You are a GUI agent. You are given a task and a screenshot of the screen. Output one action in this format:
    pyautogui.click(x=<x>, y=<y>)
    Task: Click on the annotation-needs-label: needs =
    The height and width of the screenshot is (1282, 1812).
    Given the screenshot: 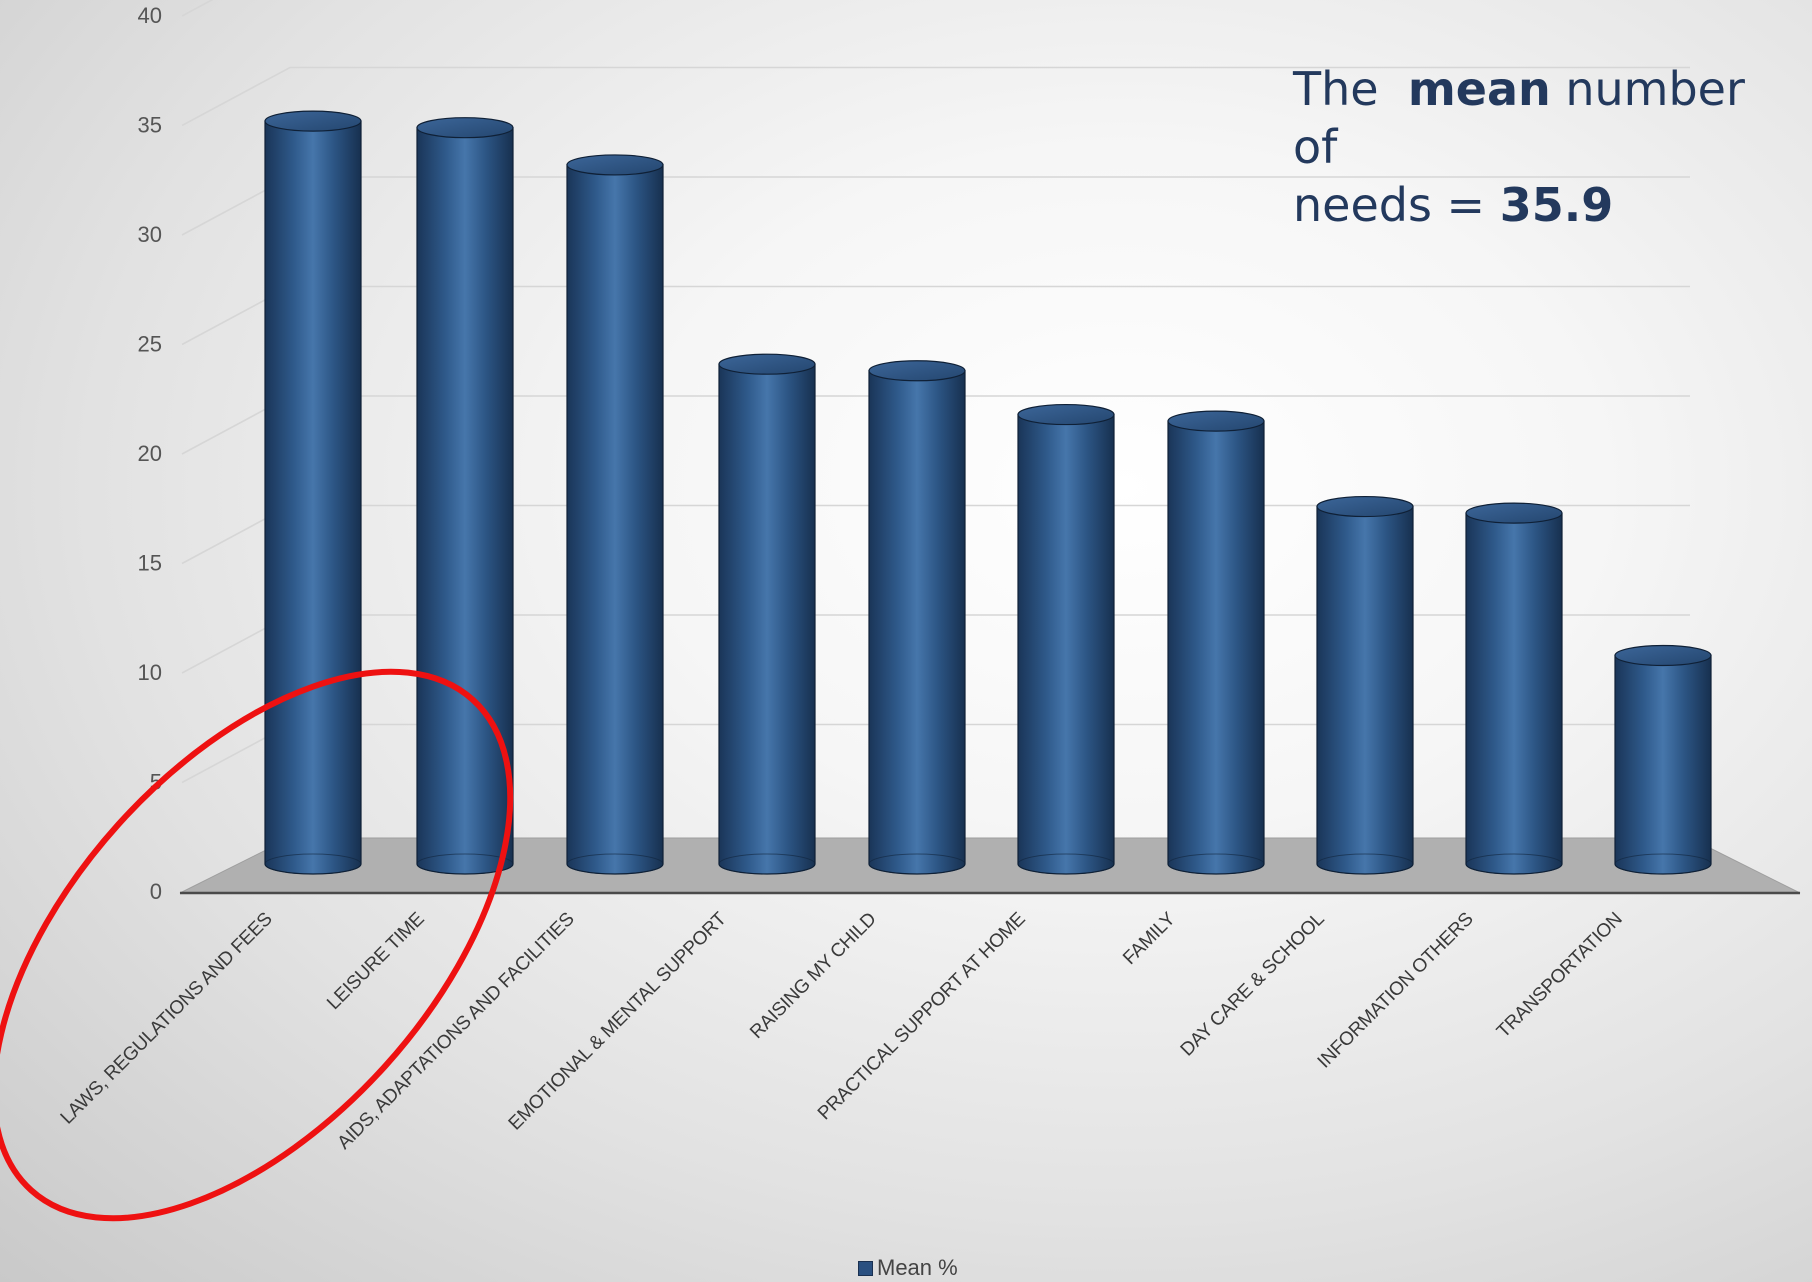 What is the action you would take?
    pyautogui.click(x=1389, y=205)
    